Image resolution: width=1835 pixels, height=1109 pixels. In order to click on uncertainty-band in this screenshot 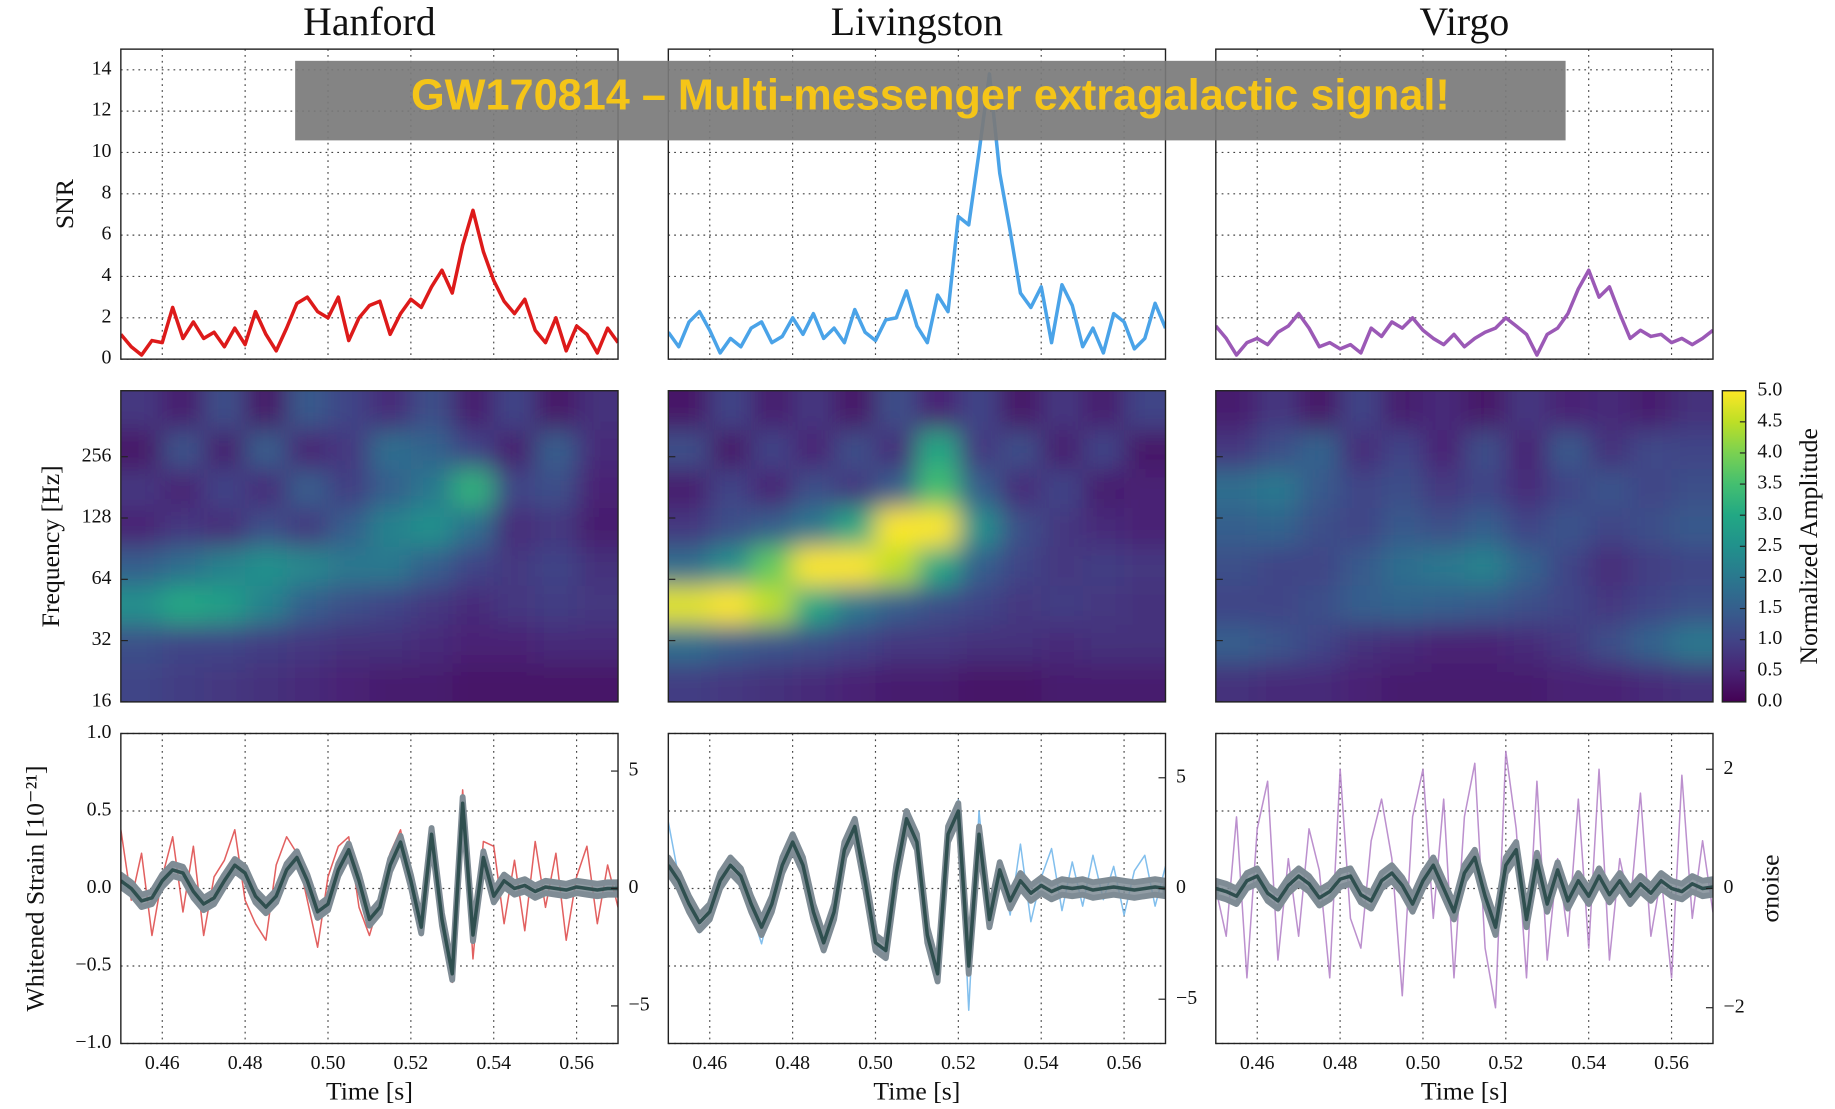, I will do `click(917, 892)`.